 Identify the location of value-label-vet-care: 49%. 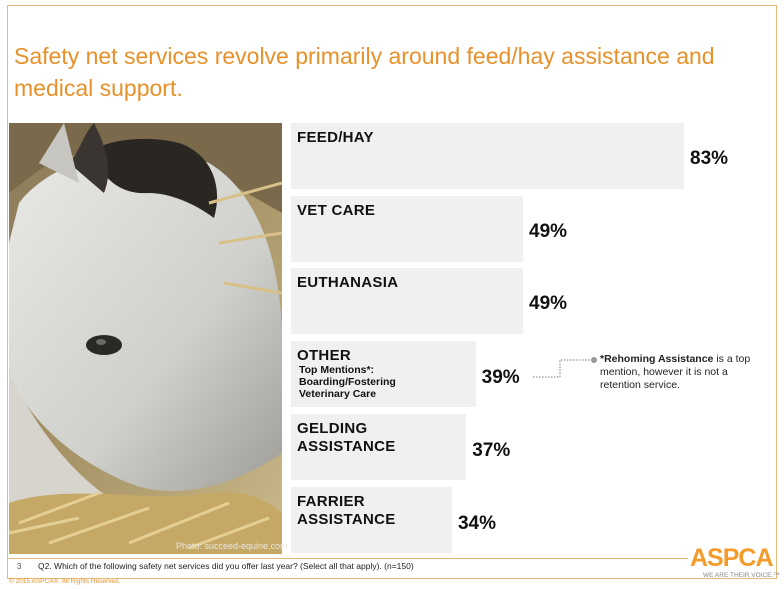
(548, 231).